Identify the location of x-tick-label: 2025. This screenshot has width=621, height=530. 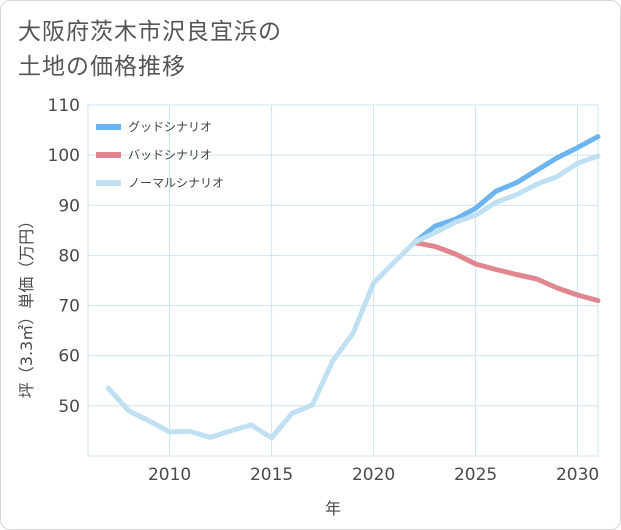
(475, 475).